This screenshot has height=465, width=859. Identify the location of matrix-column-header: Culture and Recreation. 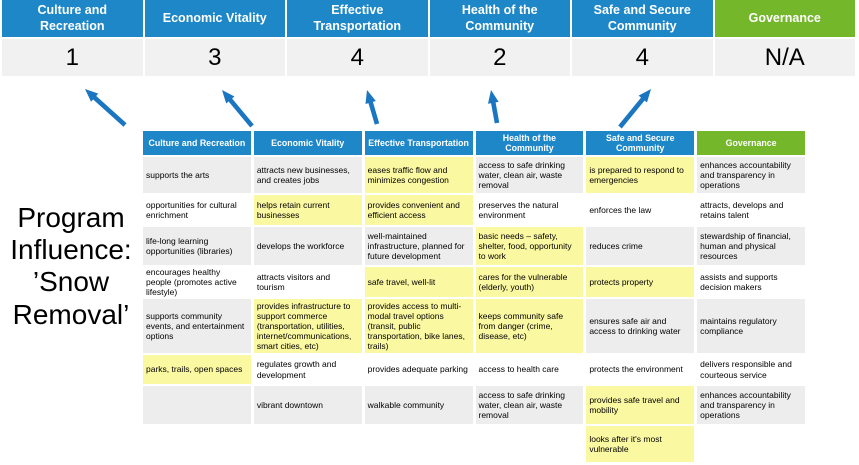
(197, 143).